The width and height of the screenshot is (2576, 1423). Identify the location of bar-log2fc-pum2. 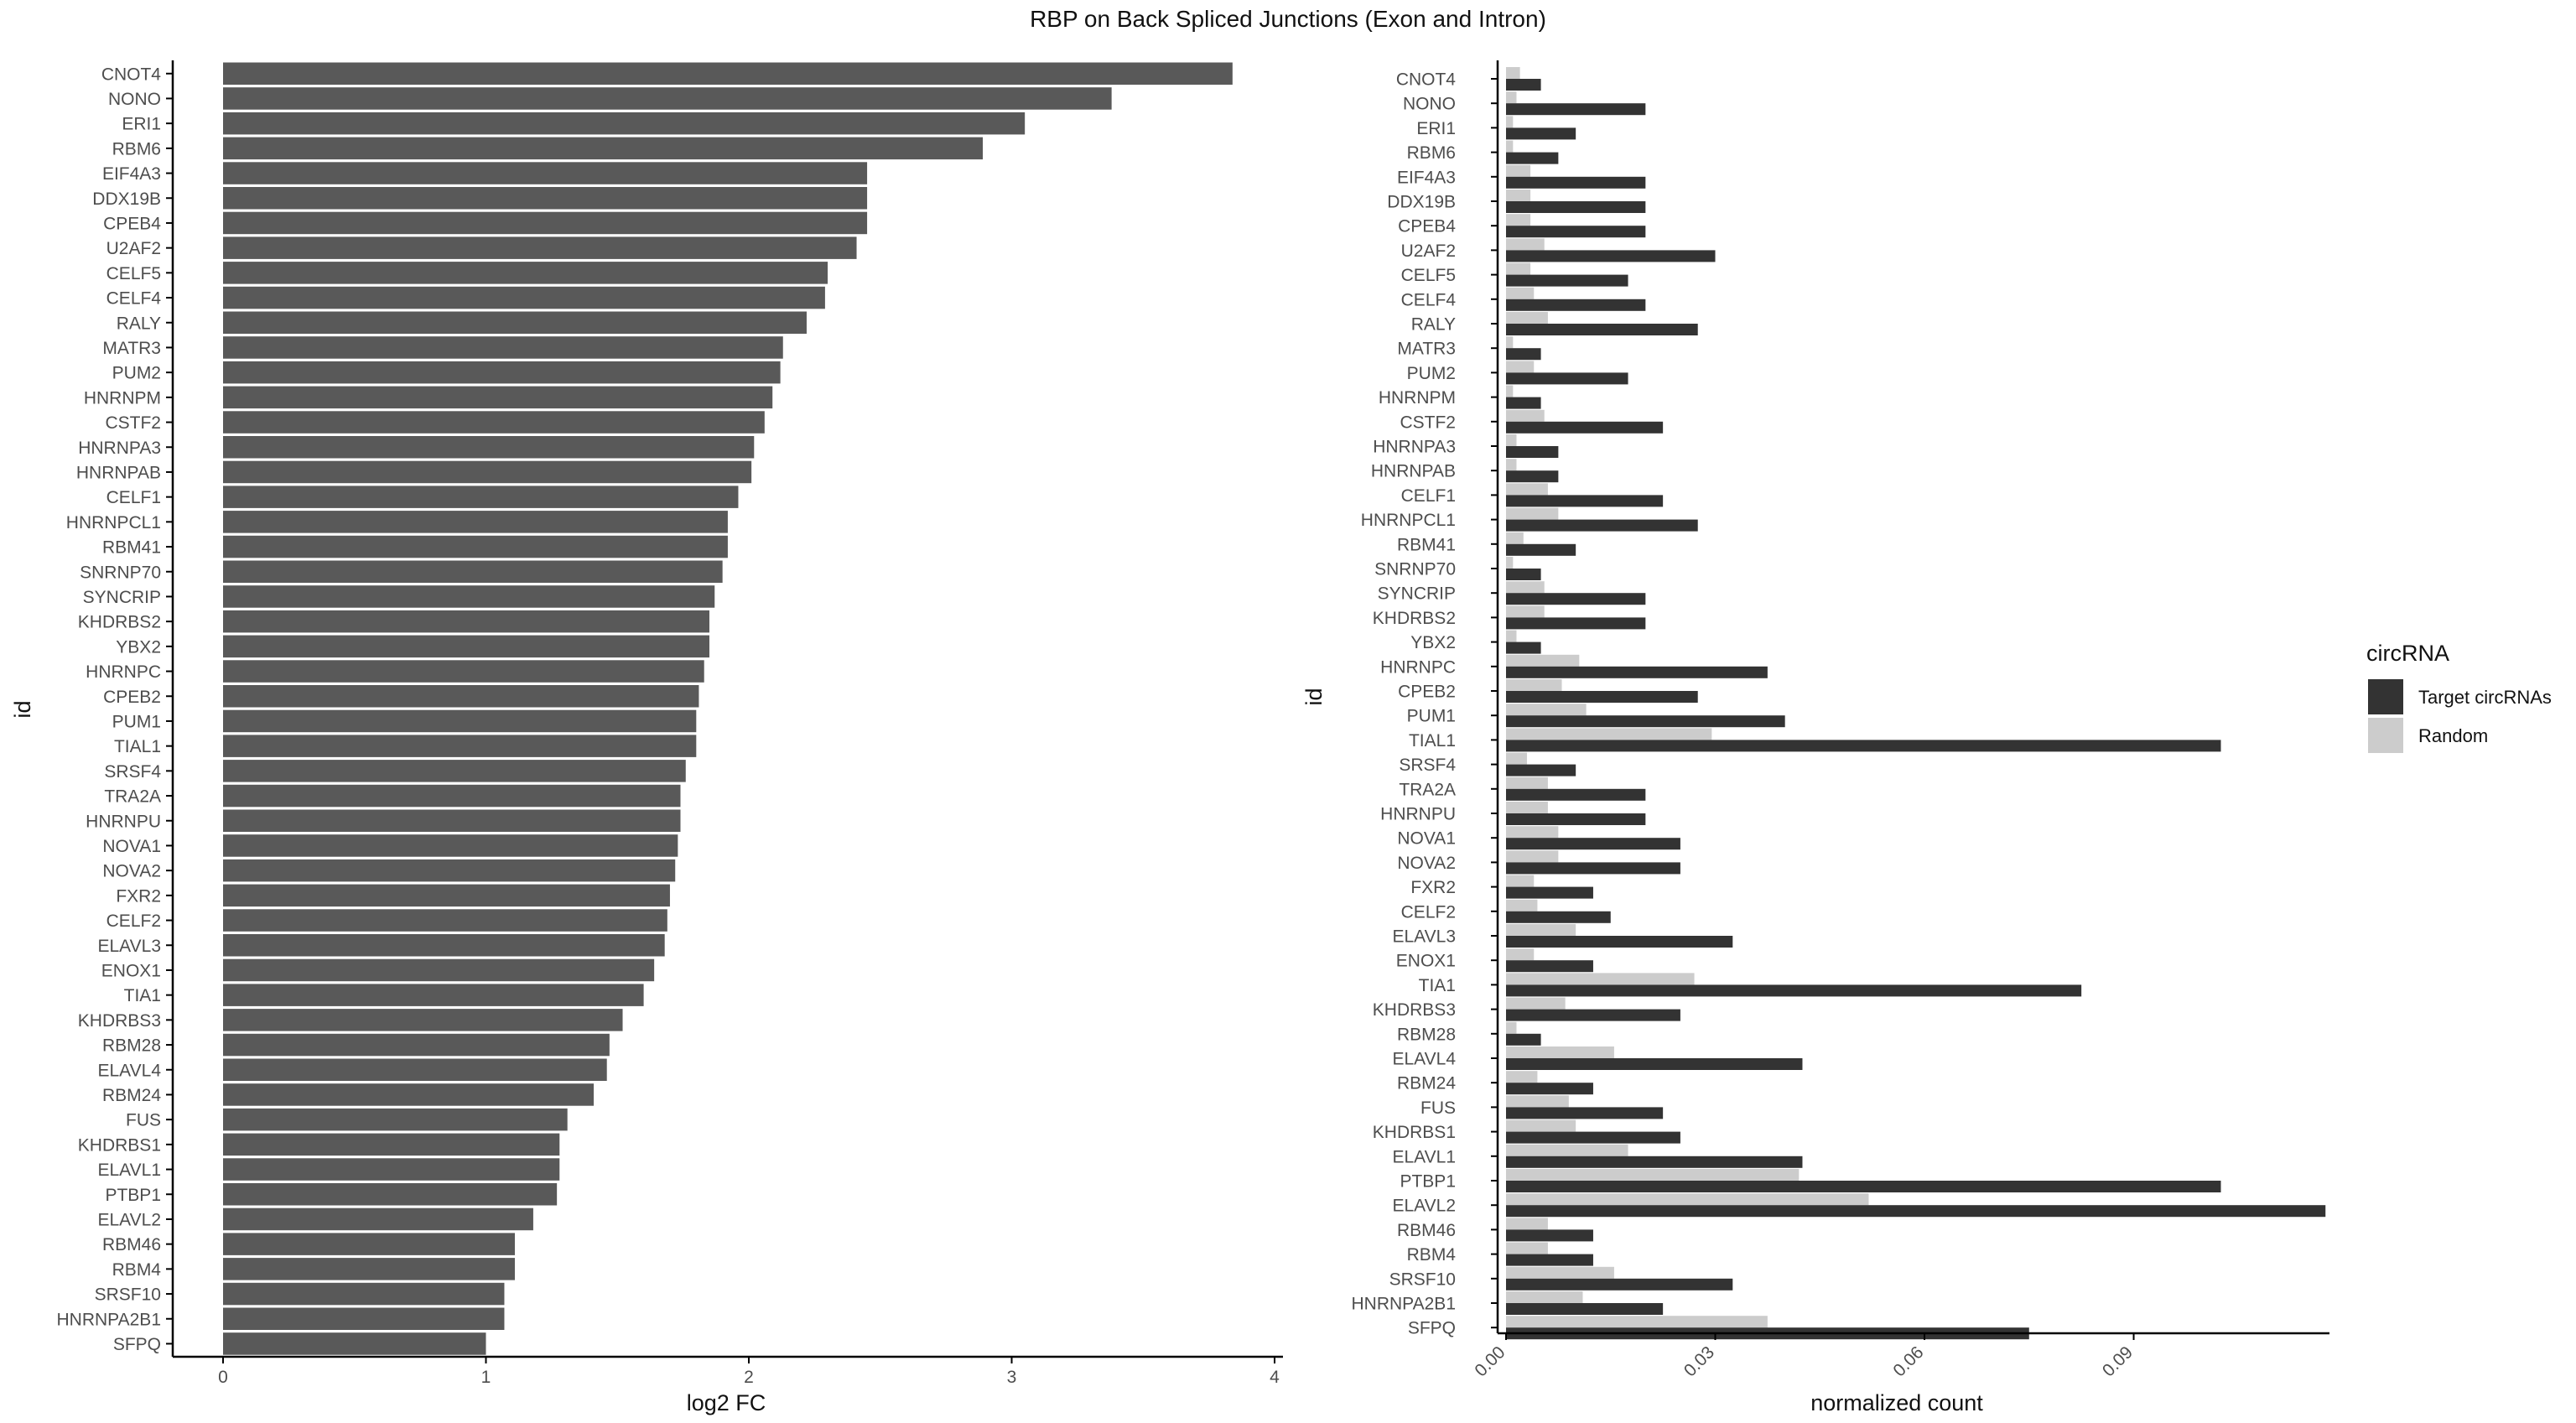
(502, 372).